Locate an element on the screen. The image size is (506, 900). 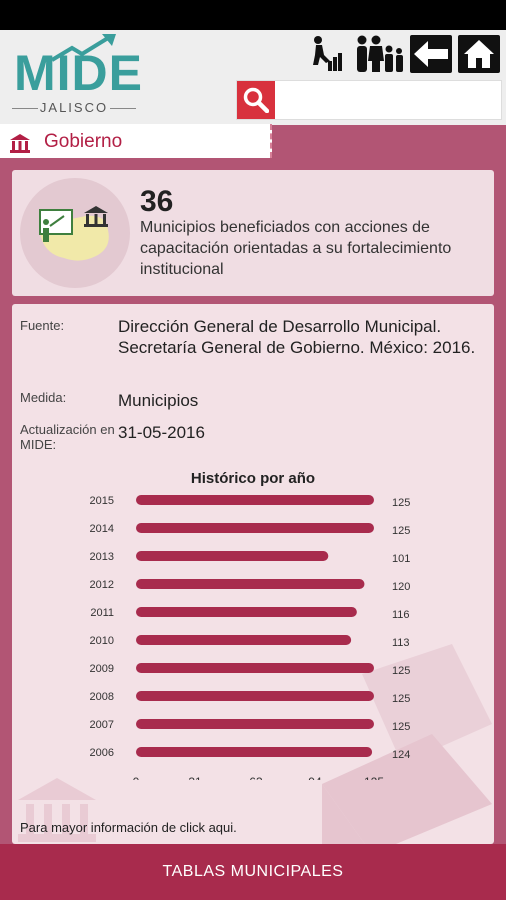
year-label: 2014 is located at coordinates (102, 529).